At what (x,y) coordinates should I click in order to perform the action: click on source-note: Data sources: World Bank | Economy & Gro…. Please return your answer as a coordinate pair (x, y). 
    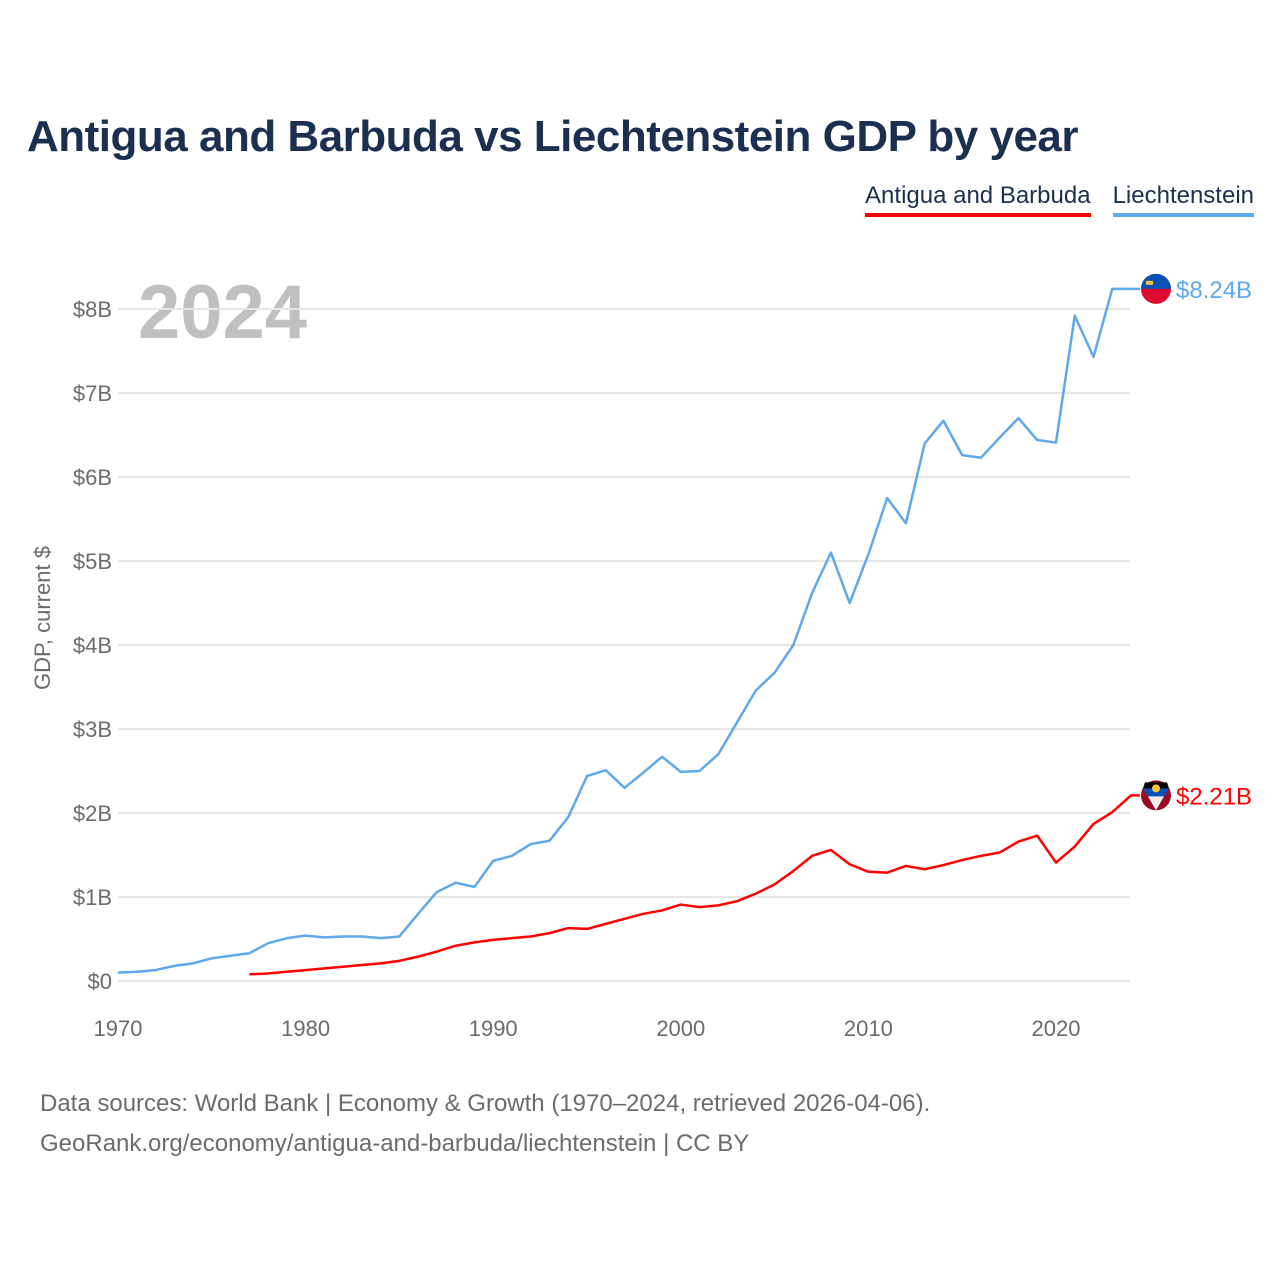
    Looking at the image, I should click on (485, 1124).